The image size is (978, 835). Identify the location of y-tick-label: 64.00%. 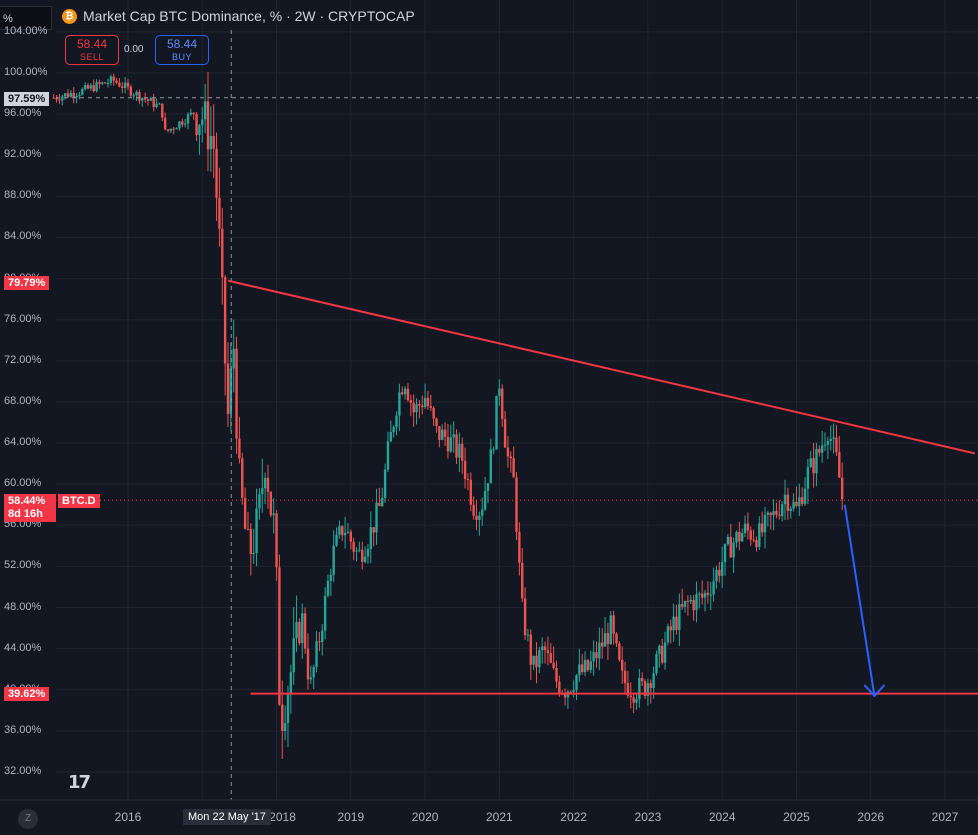
(23, 442).